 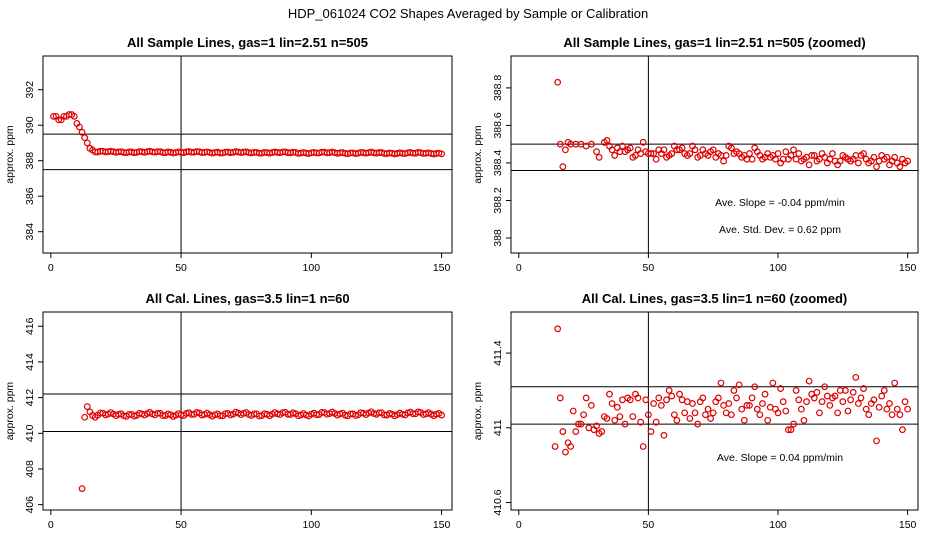 I want to click on x-tick-label: 0, so click(x=51, y=268).